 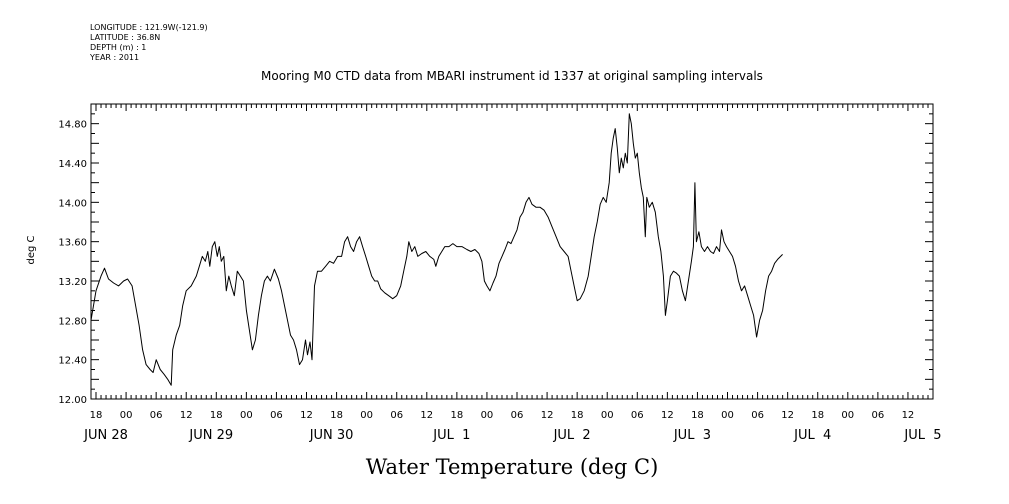 I want to click on y-tick-label: 12.80, so click(x=72, y=321).